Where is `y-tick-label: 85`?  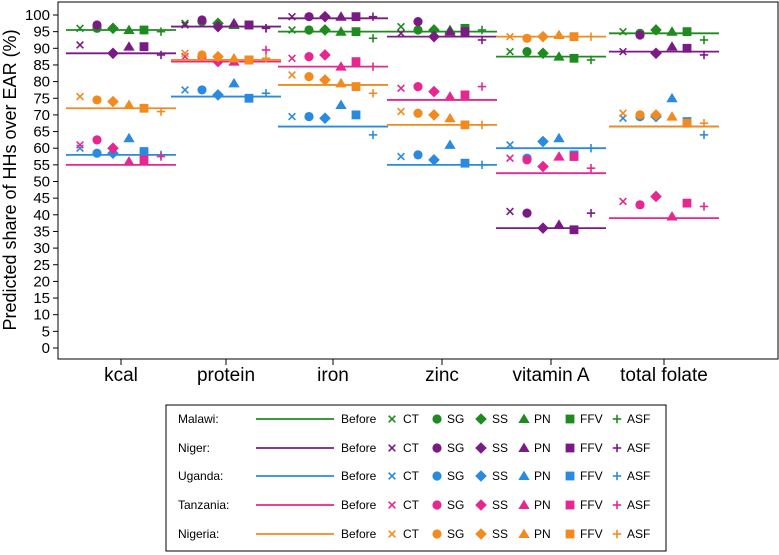
y-tick-label: 85 is located at coordinates (41, 65).